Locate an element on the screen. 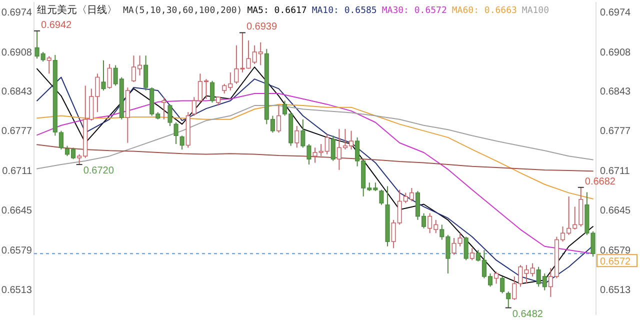  y2-tick-label: 0.6908 is located at coordinates (616, 52).